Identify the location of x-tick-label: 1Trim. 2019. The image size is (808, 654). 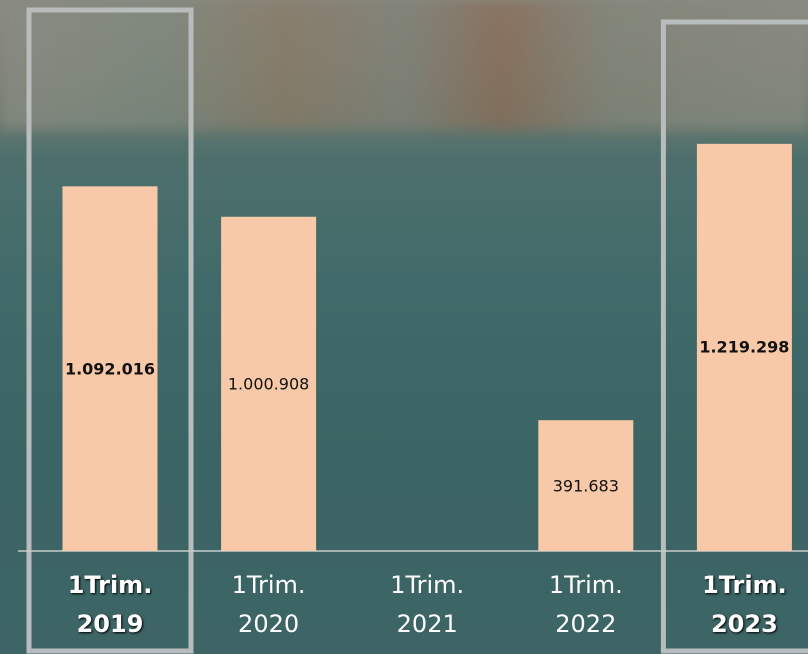
(110, 604).